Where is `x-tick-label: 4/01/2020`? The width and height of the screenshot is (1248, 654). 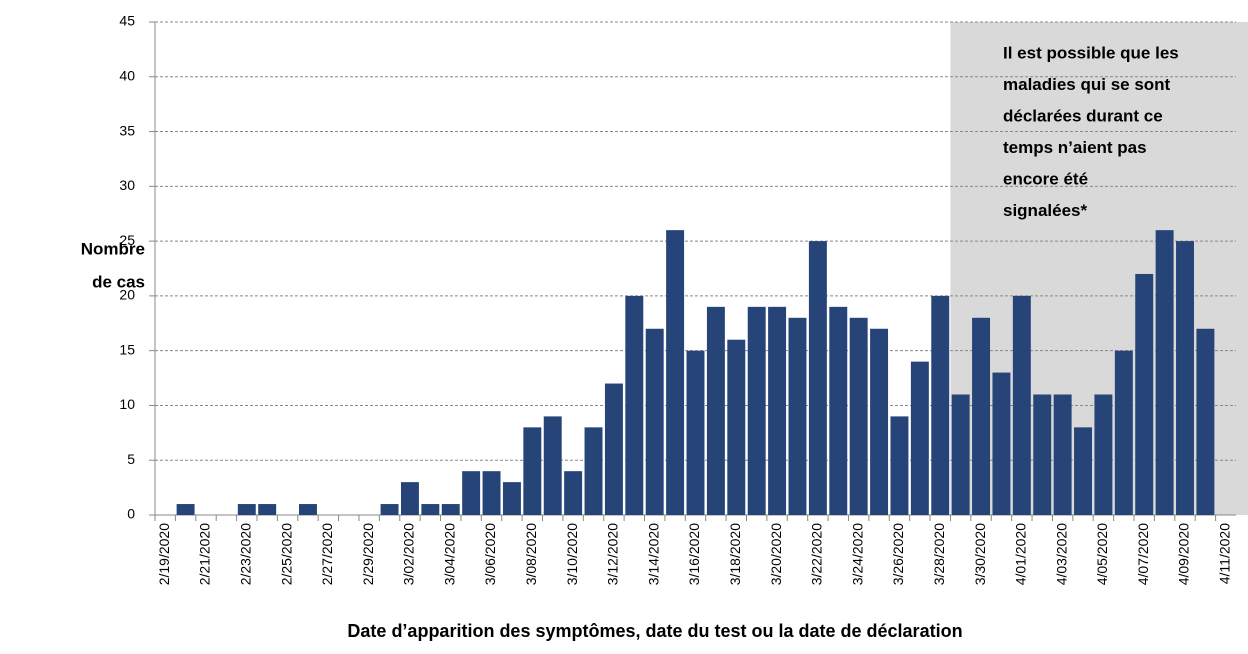 x-tick-label: 4/01/2020 is located at coordinates (1021, 554).